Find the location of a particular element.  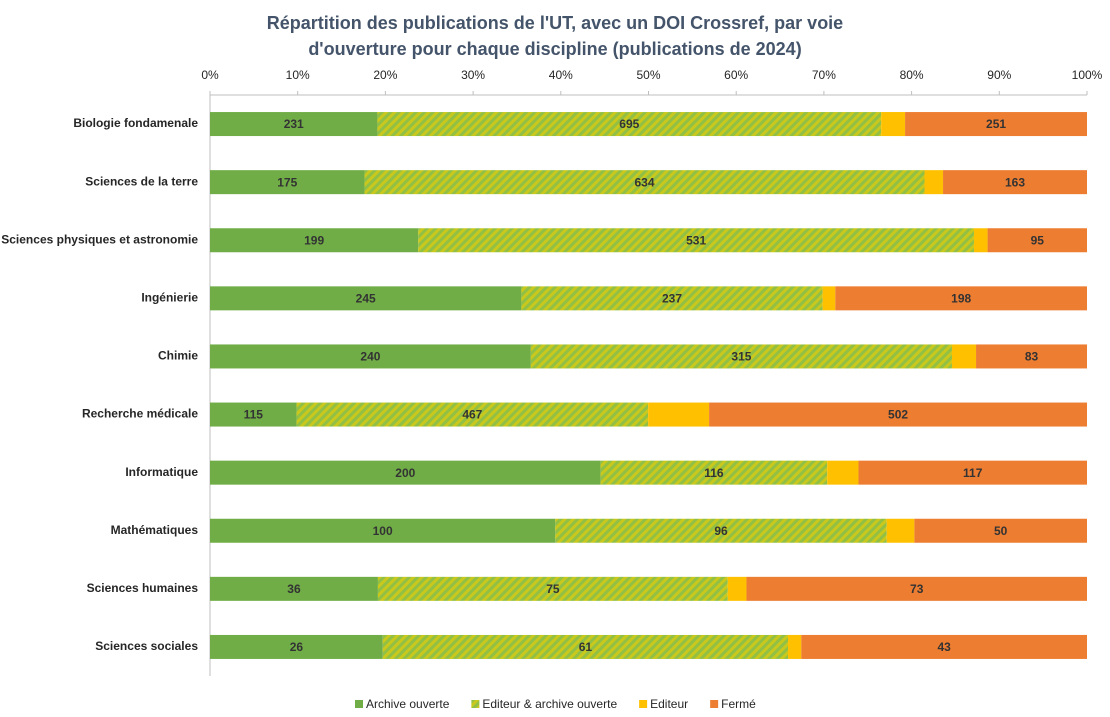

y-tick-label: Sciences physiques et astronomie is located at coordinates (99, 239).